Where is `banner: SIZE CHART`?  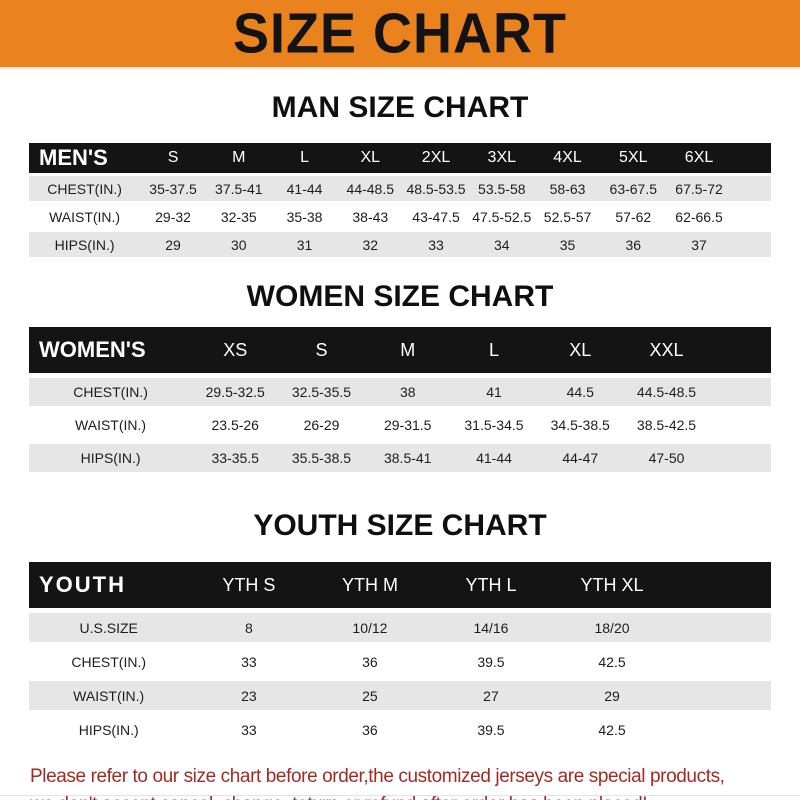 banner: SIZE CHART is located at coordinates (400, 34).